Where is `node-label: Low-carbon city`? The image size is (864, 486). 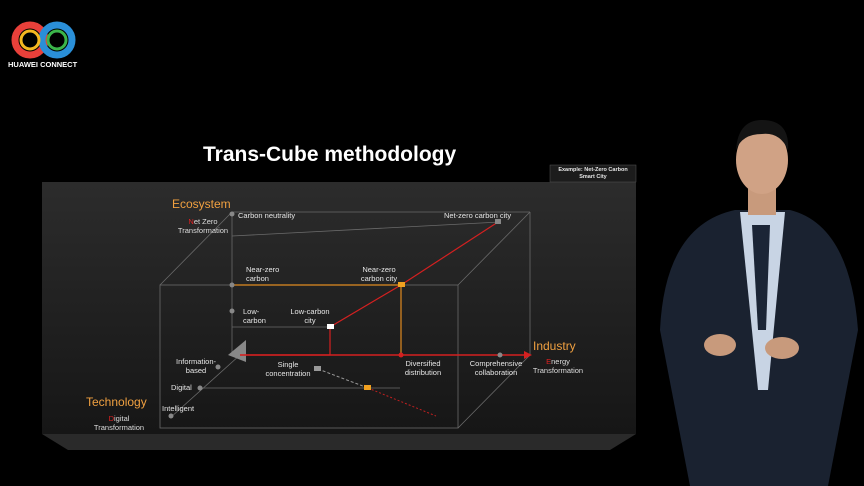
node-label: Low-carbon city is located at coordinates (310, 316).